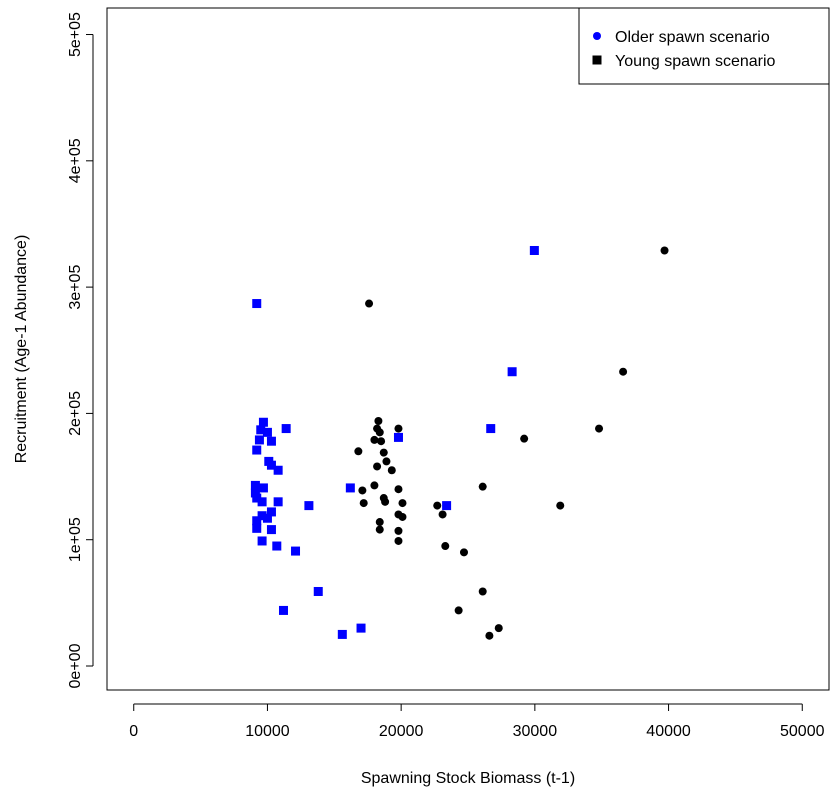 This screenshot has height=805, width=834. I want to click on legend-box, so click(704, 46).